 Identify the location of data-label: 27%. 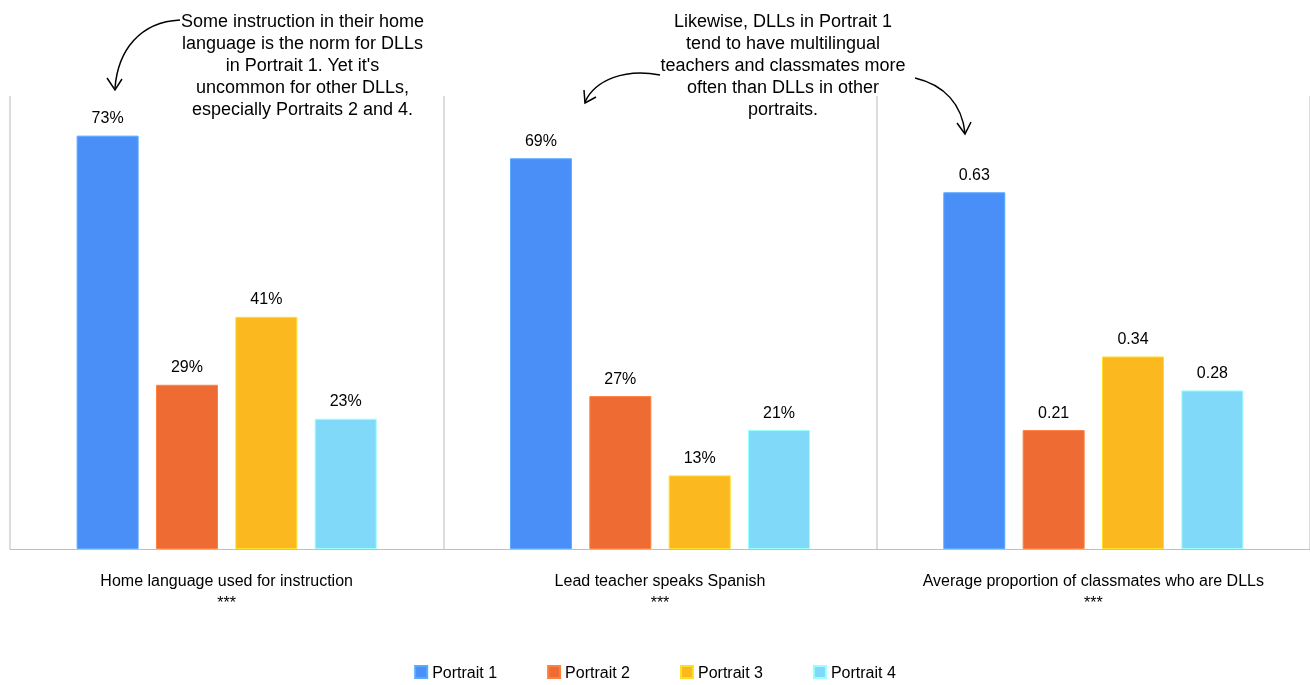
(620, 378).